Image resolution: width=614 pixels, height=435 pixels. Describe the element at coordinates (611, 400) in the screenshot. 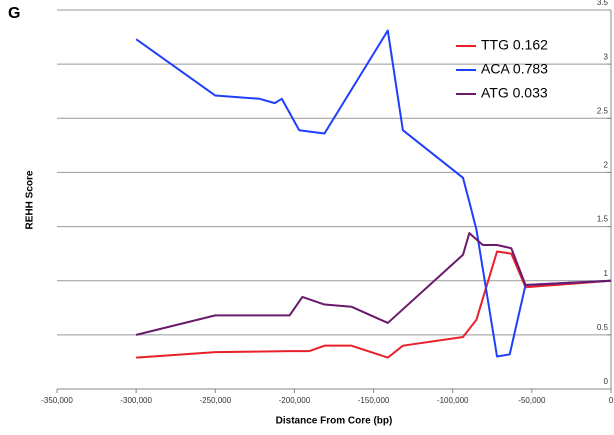

I see `x-tick-label: 0` at that location.